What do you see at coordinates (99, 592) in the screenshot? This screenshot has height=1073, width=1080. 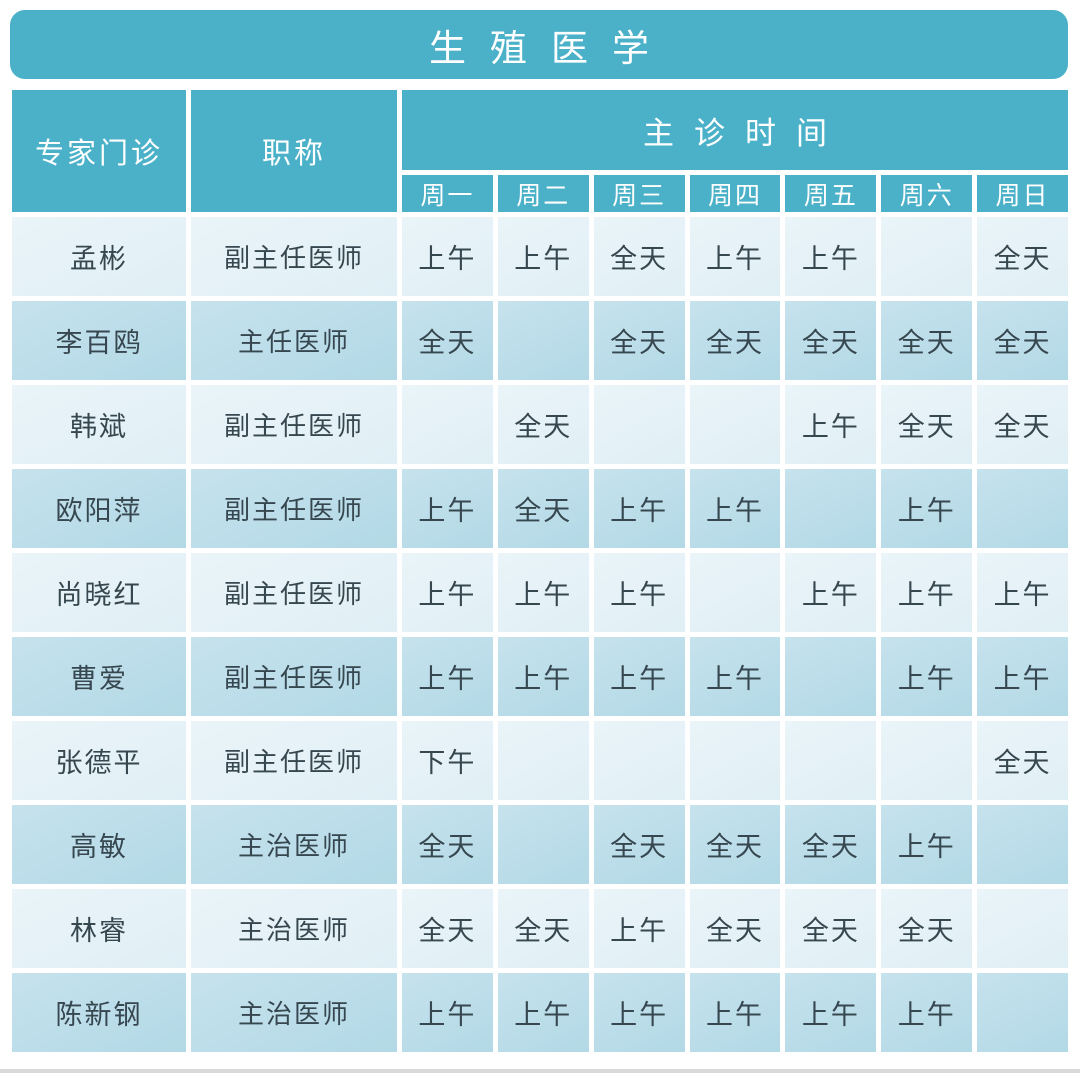 I see `doctor-name: 尚晓红` at bounding box center [99, 592].